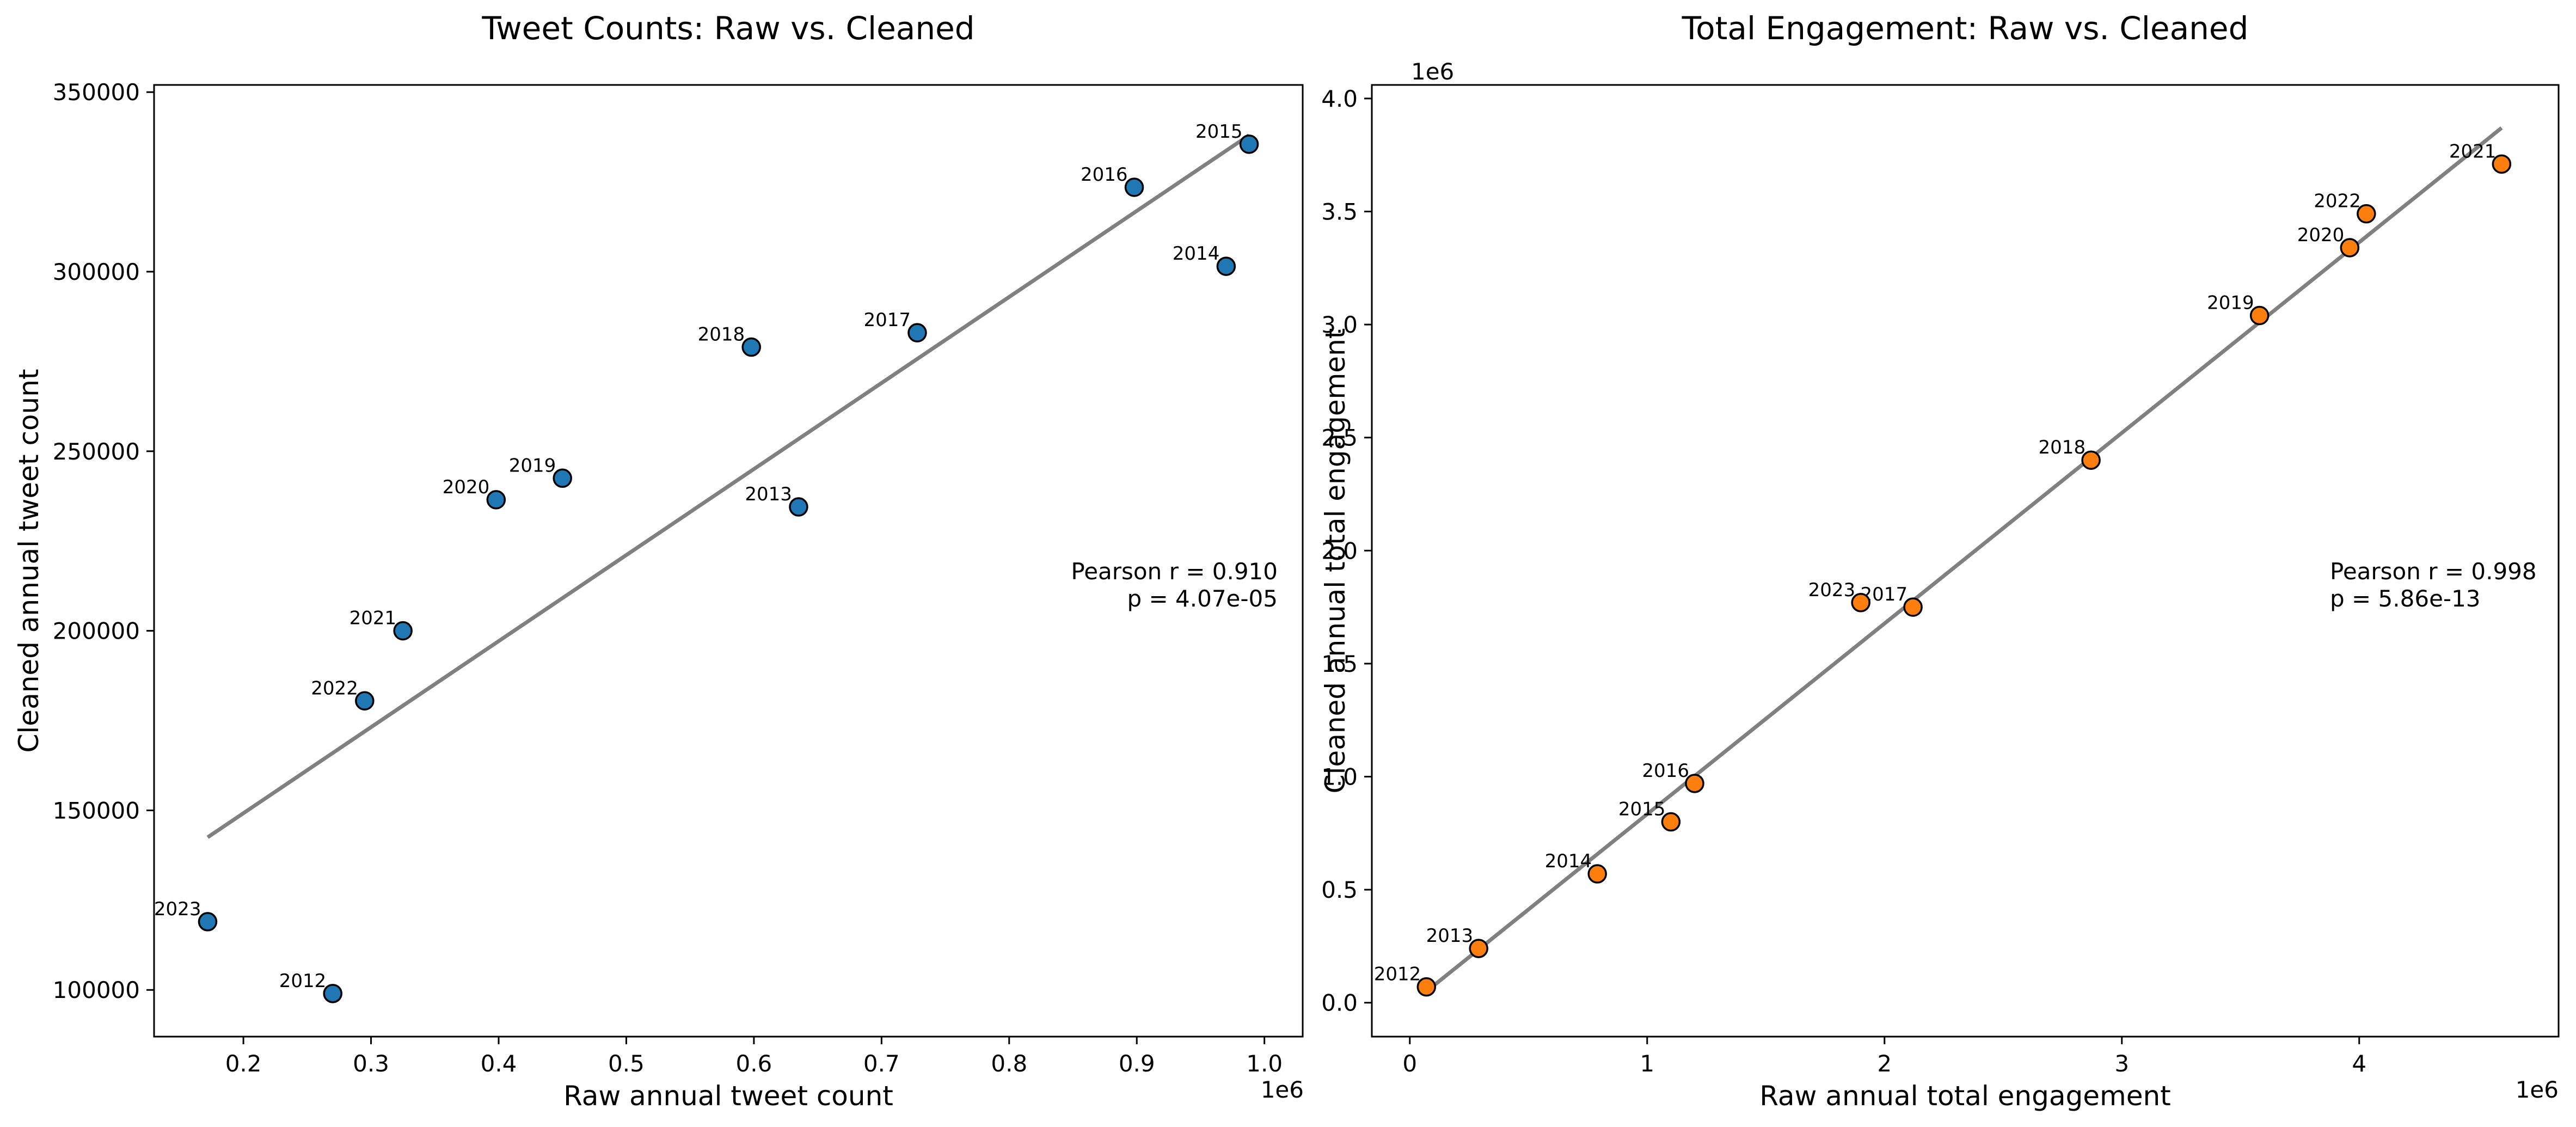 The height and width of the screenshot is (1127, 2576). Describe the element at coordinates (1339, 212) in the screenshot. I see `y-tick-label: 3.5` at that location.